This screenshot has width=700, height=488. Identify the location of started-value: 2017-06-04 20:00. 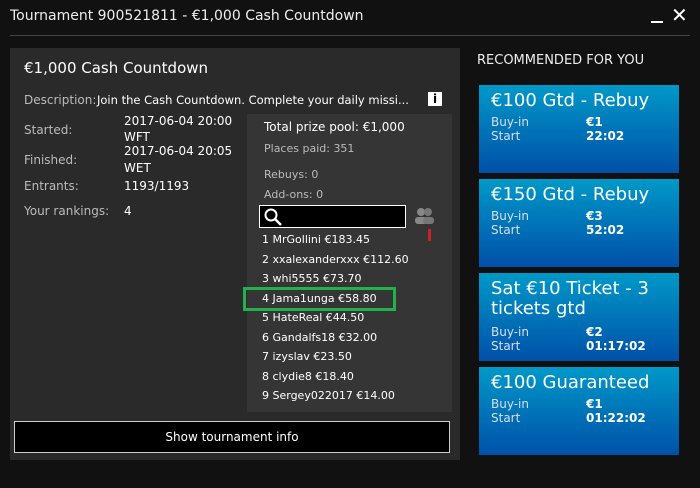
(178, 121).